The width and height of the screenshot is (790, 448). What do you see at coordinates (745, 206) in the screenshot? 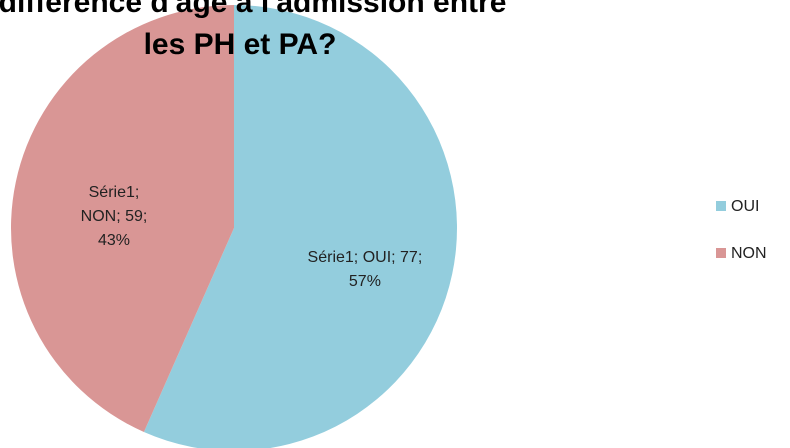
I see `legend-label: OUI` at bounding box center [745, 206].